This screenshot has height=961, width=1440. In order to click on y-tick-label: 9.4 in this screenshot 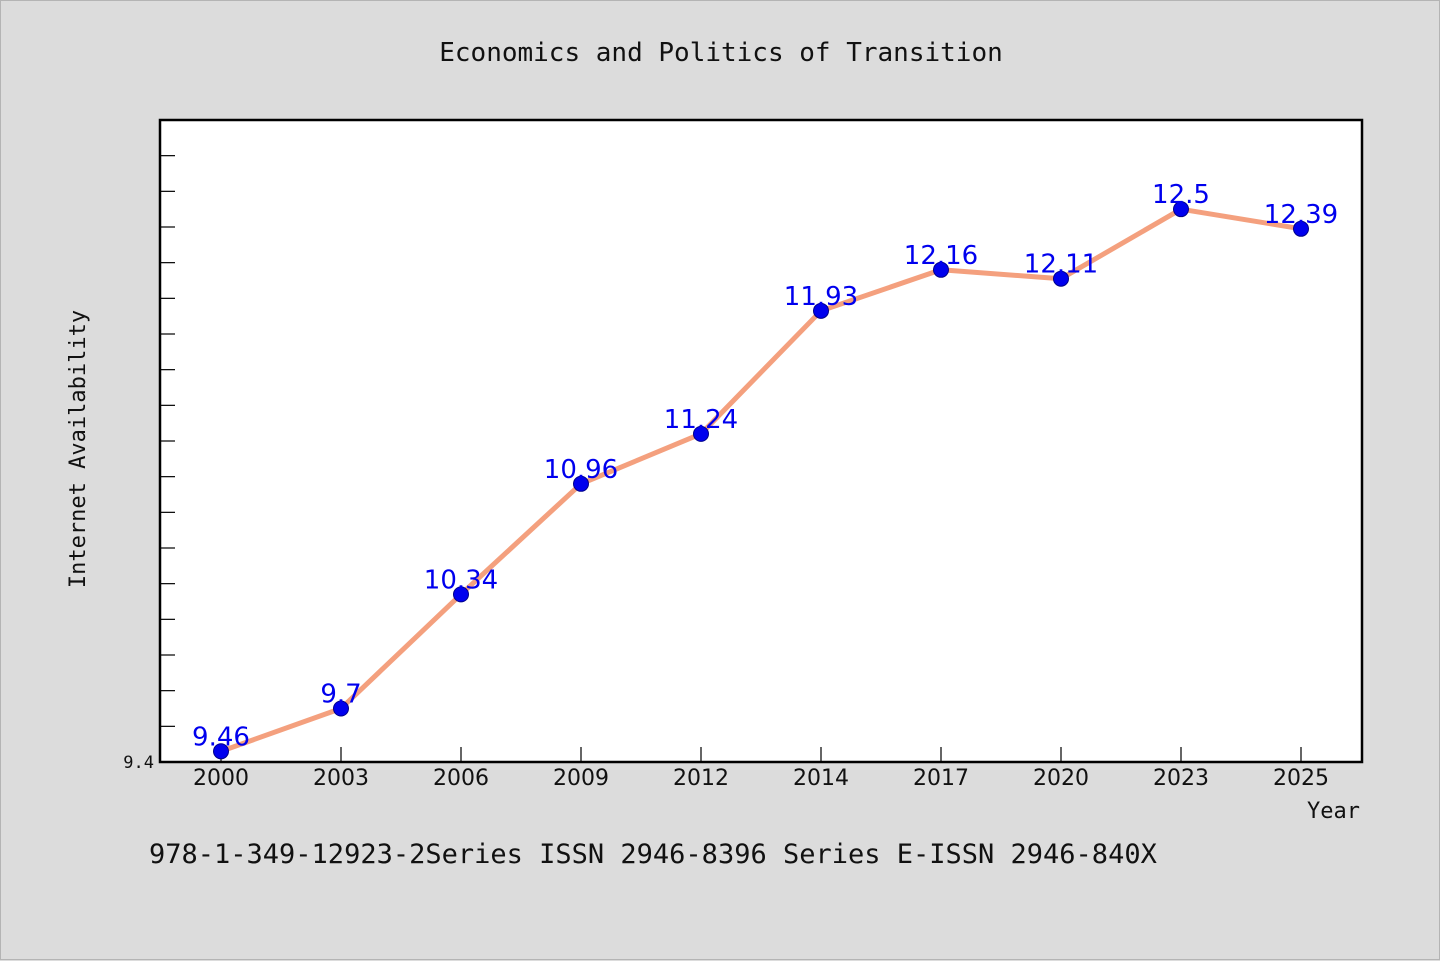, I will do `click(138, 763)`.